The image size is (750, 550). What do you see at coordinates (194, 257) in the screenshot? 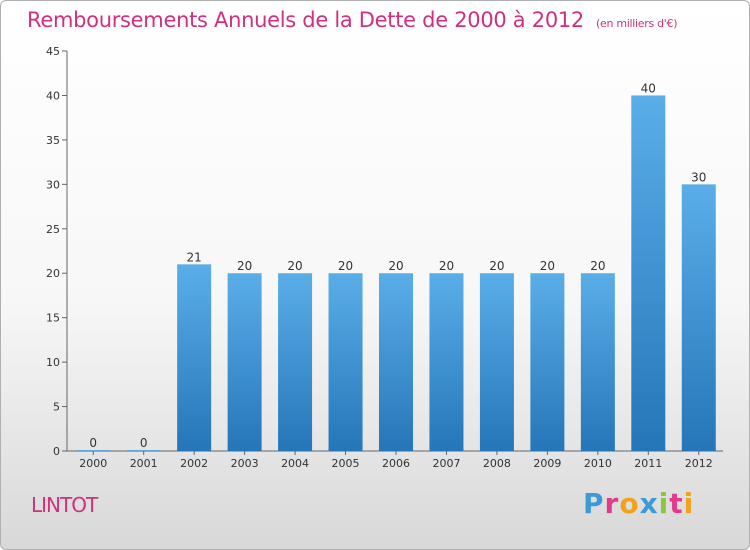
I see `bar-value-label: 21` at bounding box center [194, 257].